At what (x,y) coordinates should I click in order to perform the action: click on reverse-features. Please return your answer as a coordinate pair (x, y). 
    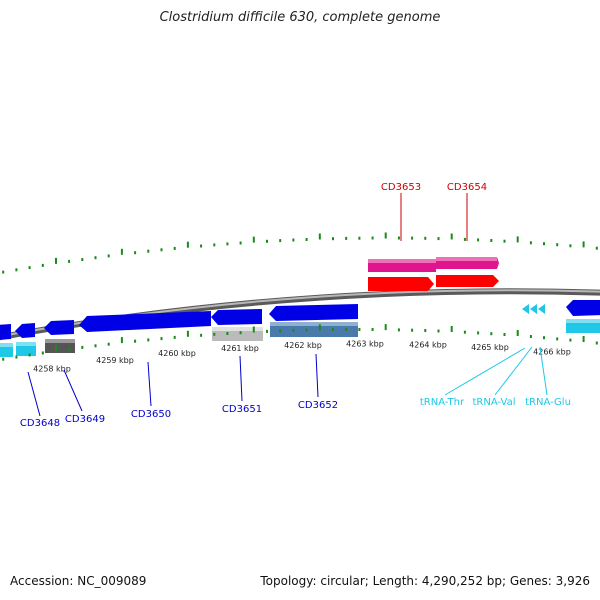
    Looking at the image, I should click on (300, 320).